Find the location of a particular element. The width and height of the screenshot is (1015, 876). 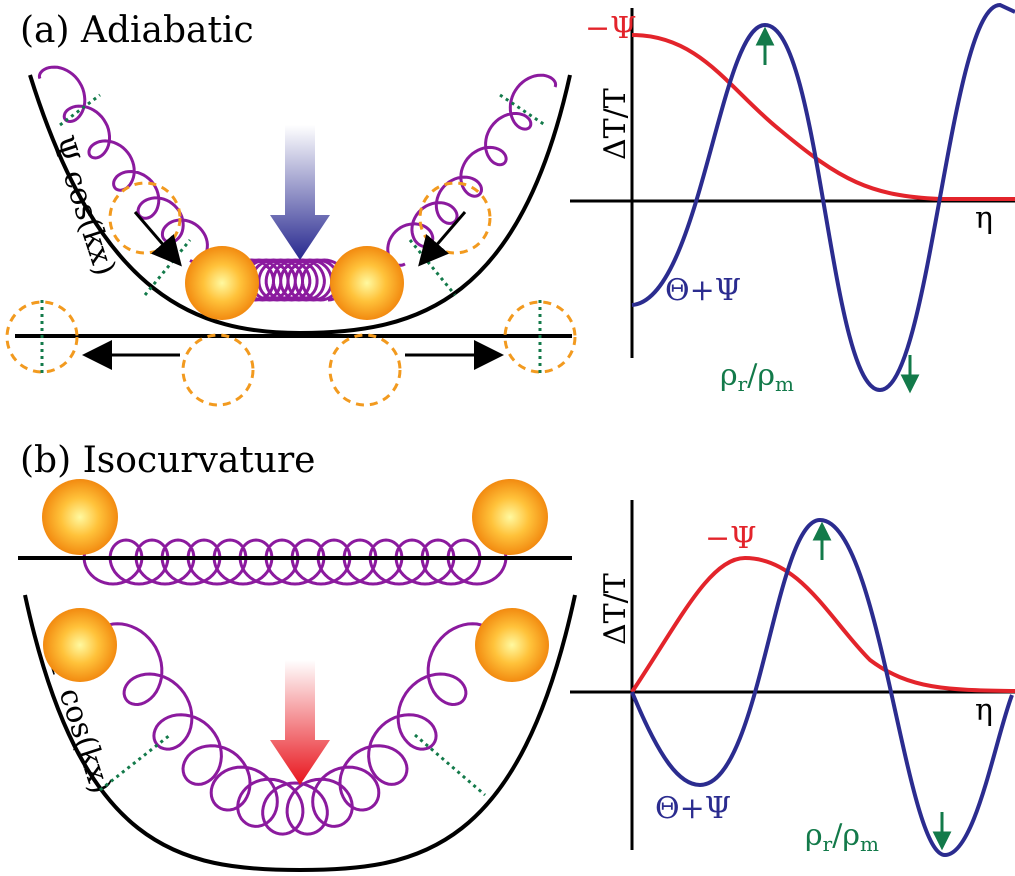

dashed-balls is located at coordinates (291, 294).